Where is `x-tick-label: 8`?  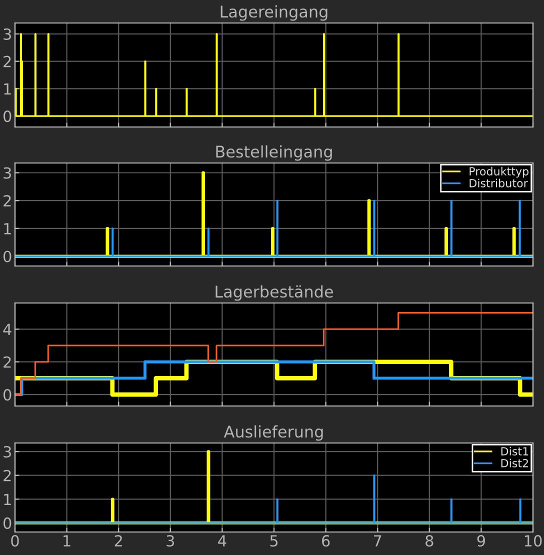
x-tick-label: 8 is located at coordinates (430, 541).